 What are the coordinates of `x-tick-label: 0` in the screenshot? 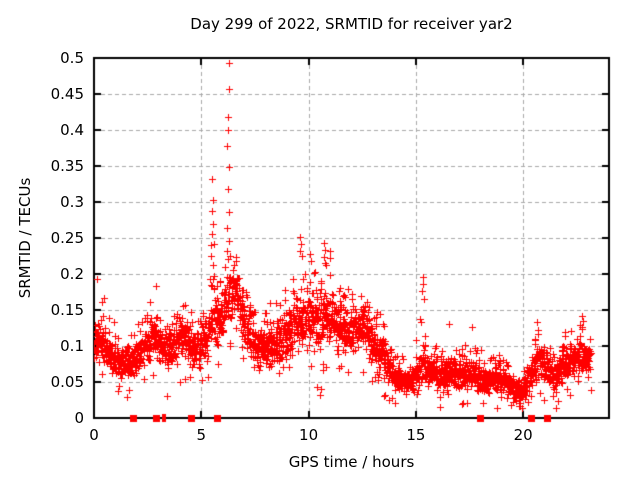 It's located at (94, 435).